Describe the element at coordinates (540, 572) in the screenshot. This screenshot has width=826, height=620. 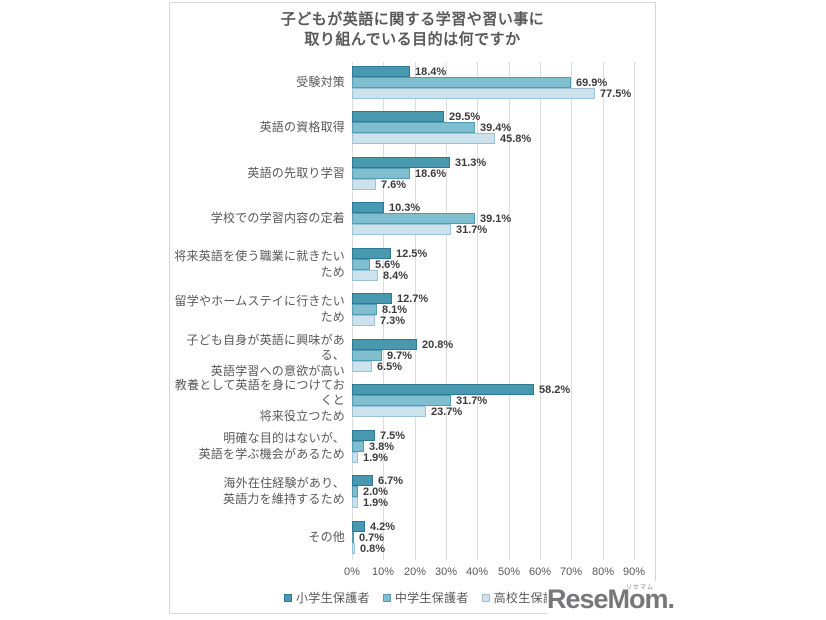
I see `x-tick-label: 60%` at that location.